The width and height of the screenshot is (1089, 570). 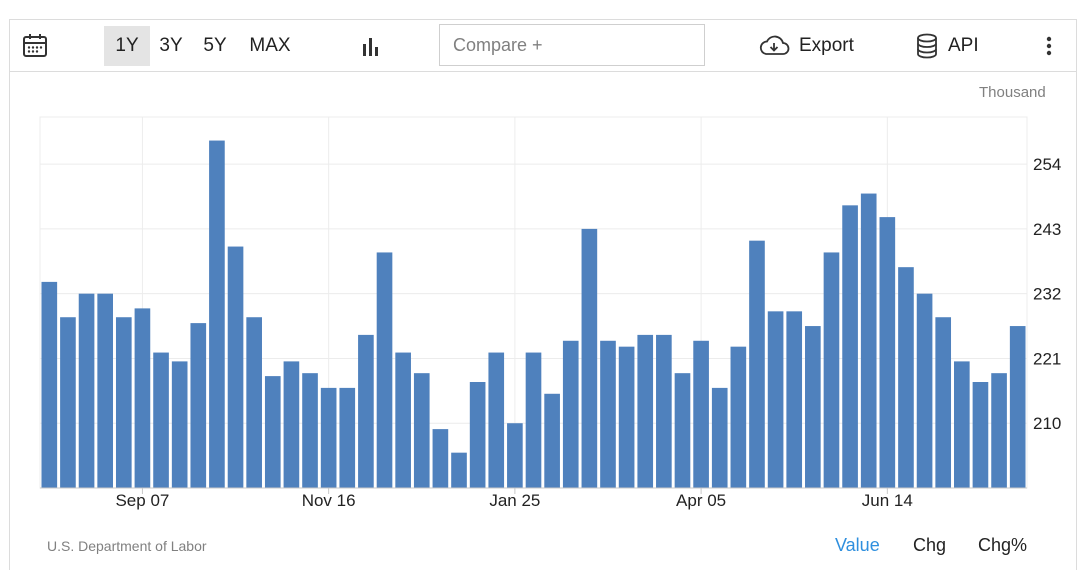 I want to click on toolbar: 1Y 3Y 5Y MAX Export, so click(x=543, y=46).